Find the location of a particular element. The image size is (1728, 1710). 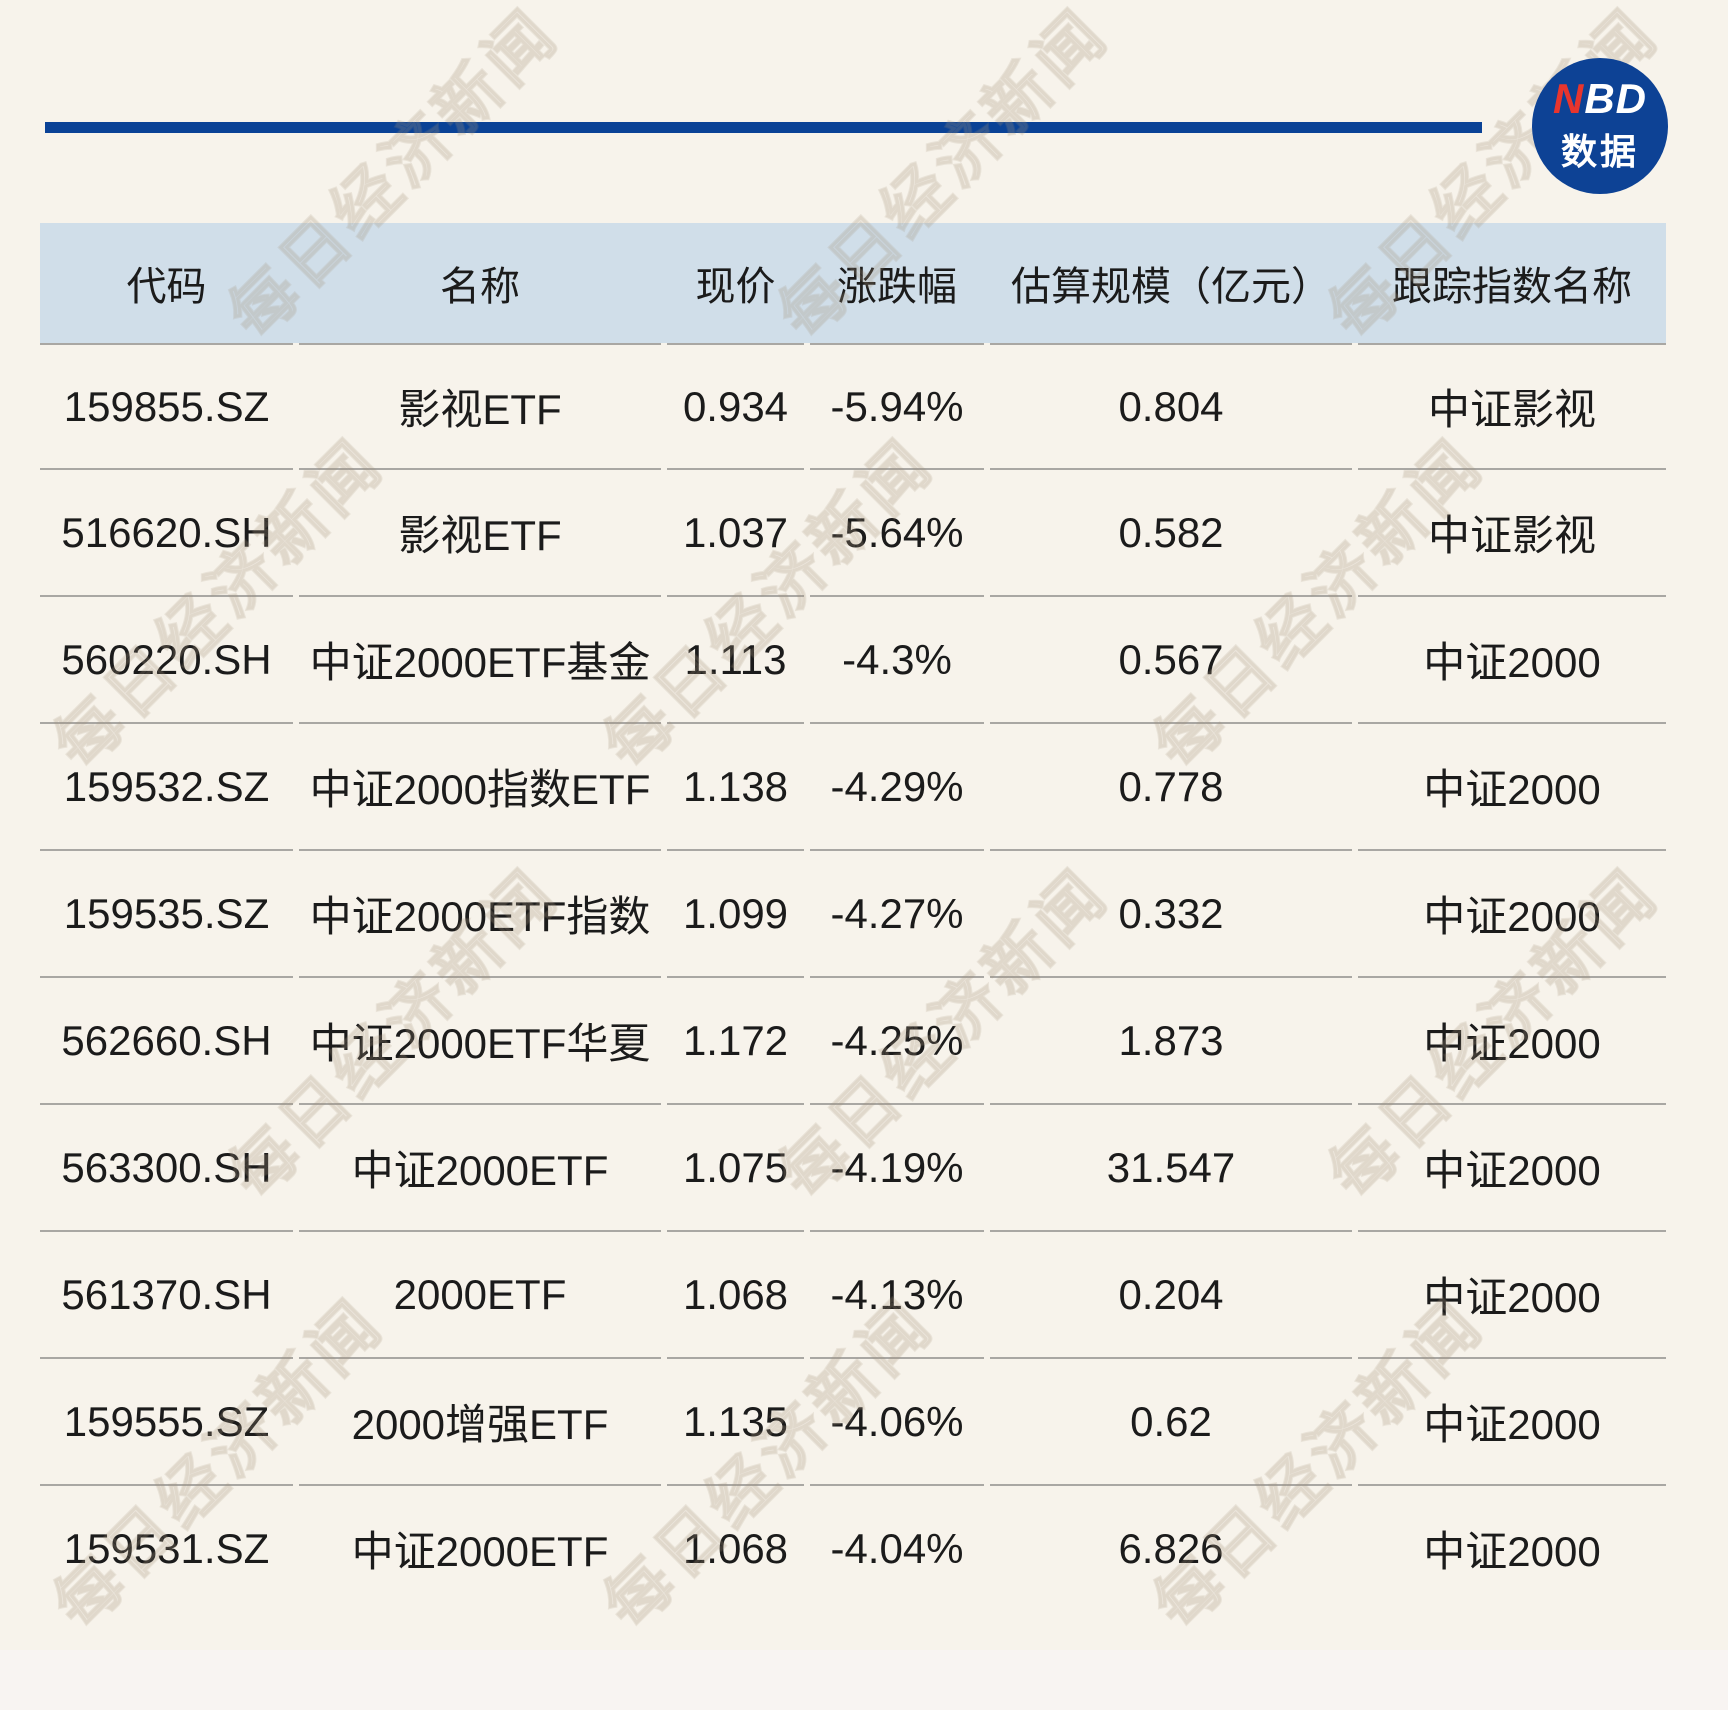

cell-scale: 0.567 is located at coordinates (1171, 660).